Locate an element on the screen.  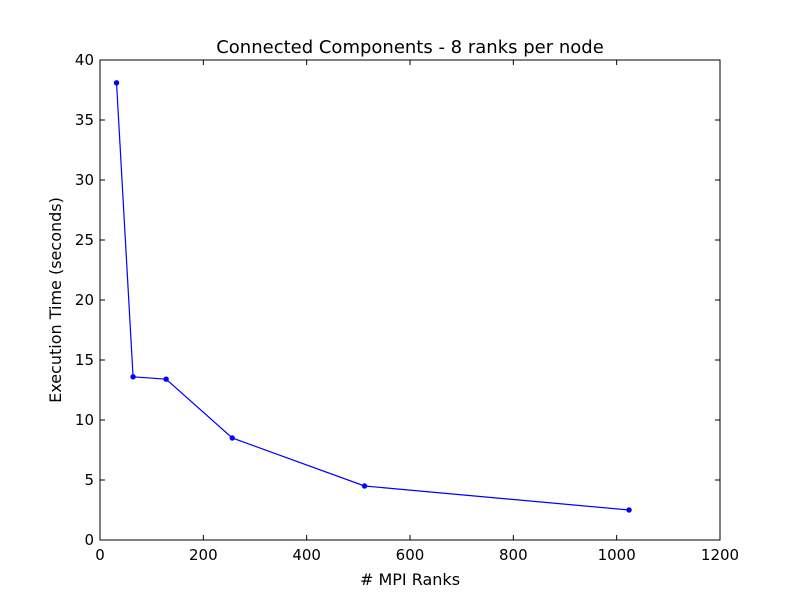
x-tick-label: 1200 is located at coordinates (720, 555).